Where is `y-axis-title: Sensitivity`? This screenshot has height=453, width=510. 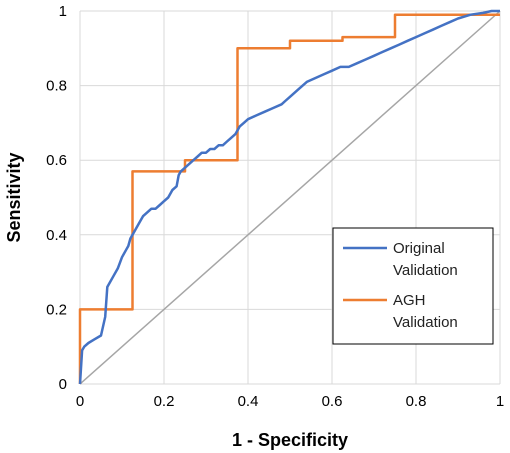
y-axis-title: Sensitivity is located at coordinates (14, 197).